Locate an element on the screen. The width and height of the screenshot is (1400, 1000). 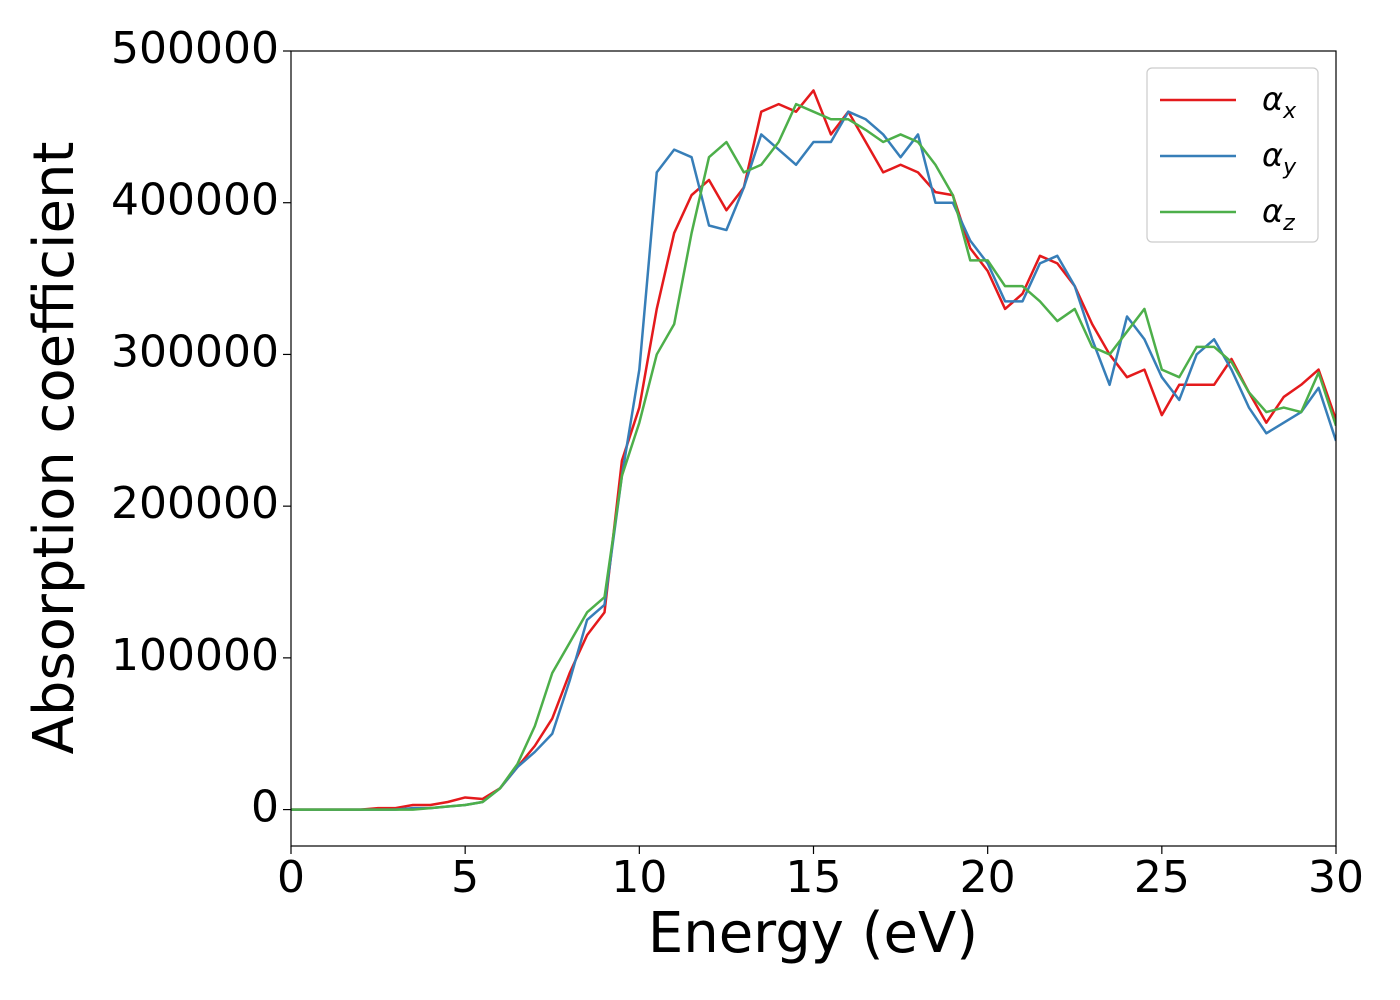
y-tick-label: 500000 is located at coordinates (195, 48).